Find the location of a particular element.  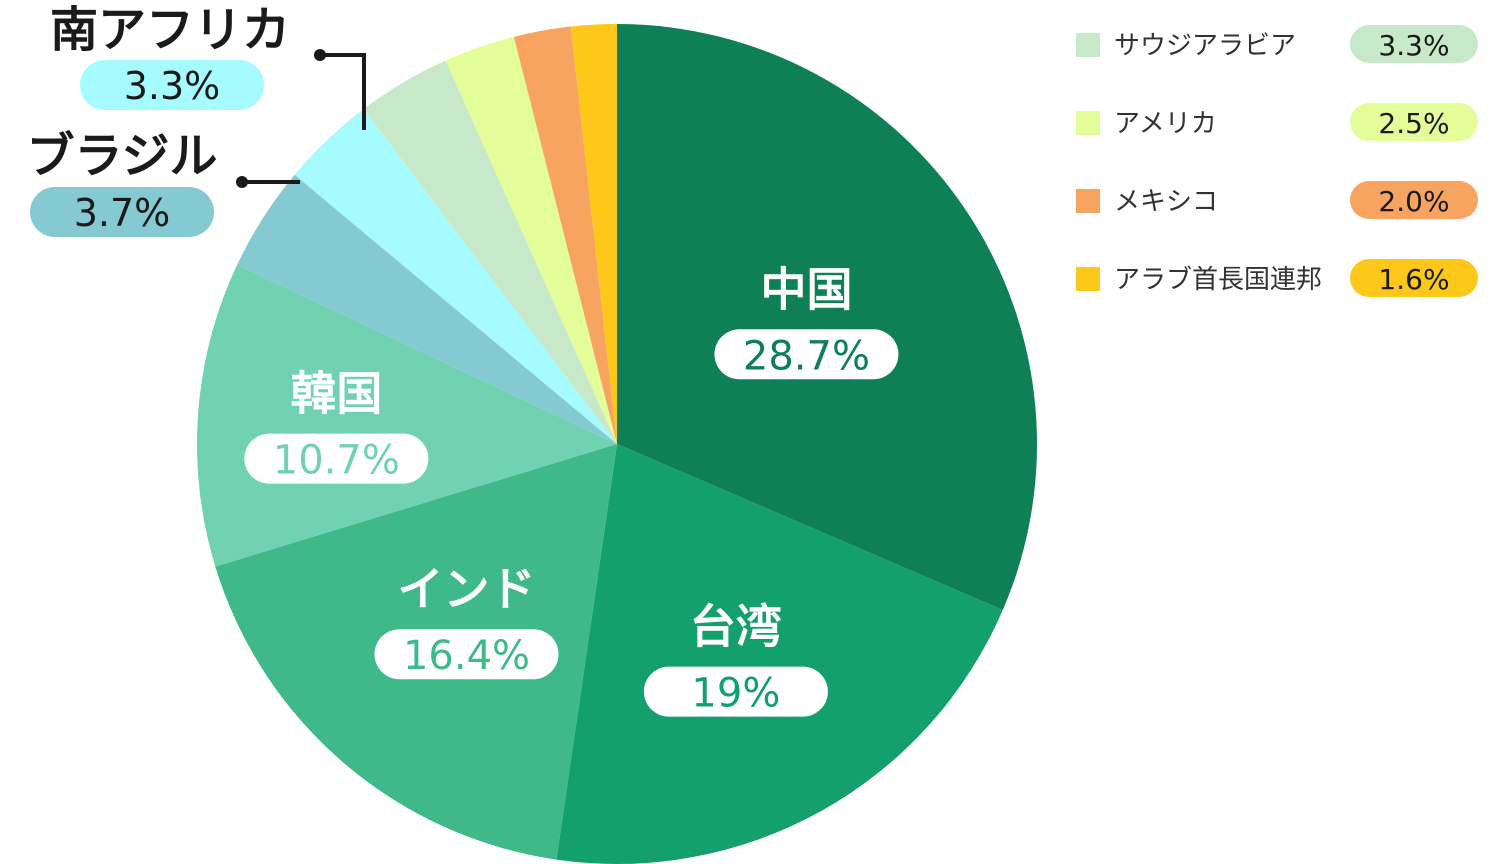

slice-5-value-pill is located at coordinates (172, 85).